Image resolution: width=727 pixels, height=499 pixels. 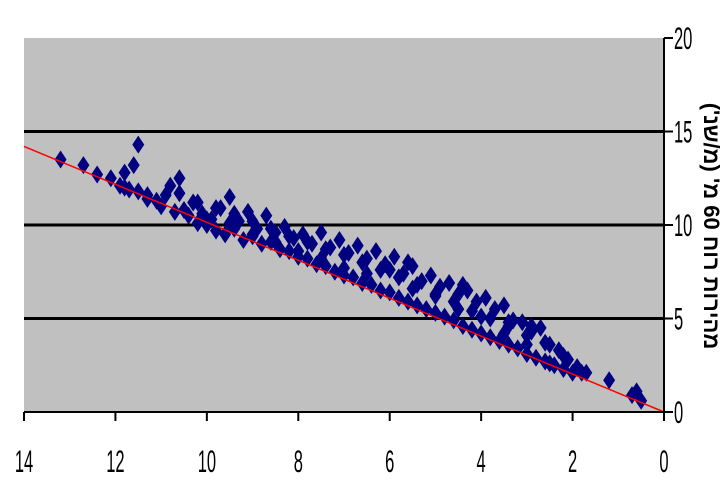 What do you see at coordinates (683, 38) in the screenshot?
I see `y-tick-label: 20` at bounding box center [683, 38].